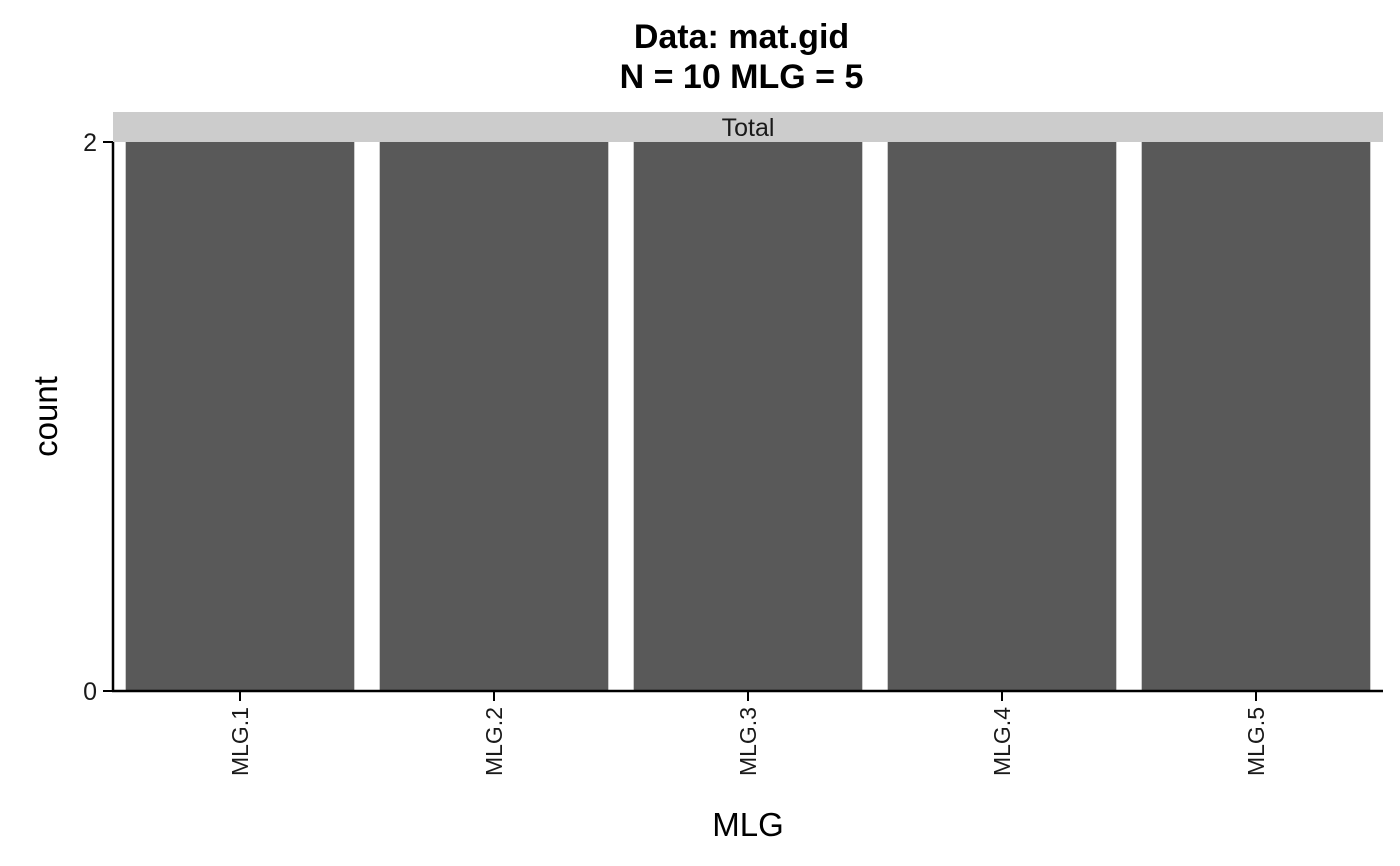 This screenshot has width=1400, height=866. What do you see at coordinates (90, 692) in the screenshot?
I see `y-tick-label: 0` at bounding box center [90, 692].